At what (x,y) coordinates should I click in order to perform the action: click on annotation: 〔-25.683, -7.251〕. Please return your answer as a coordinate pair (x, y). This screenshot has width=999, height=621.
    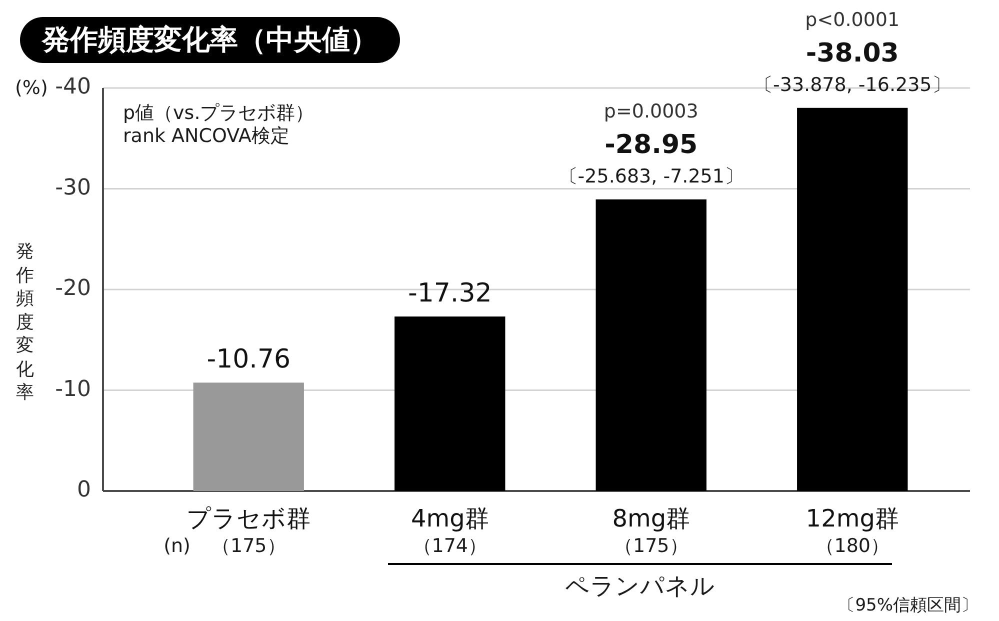
    Looking at the image, I should click on (651, 176).